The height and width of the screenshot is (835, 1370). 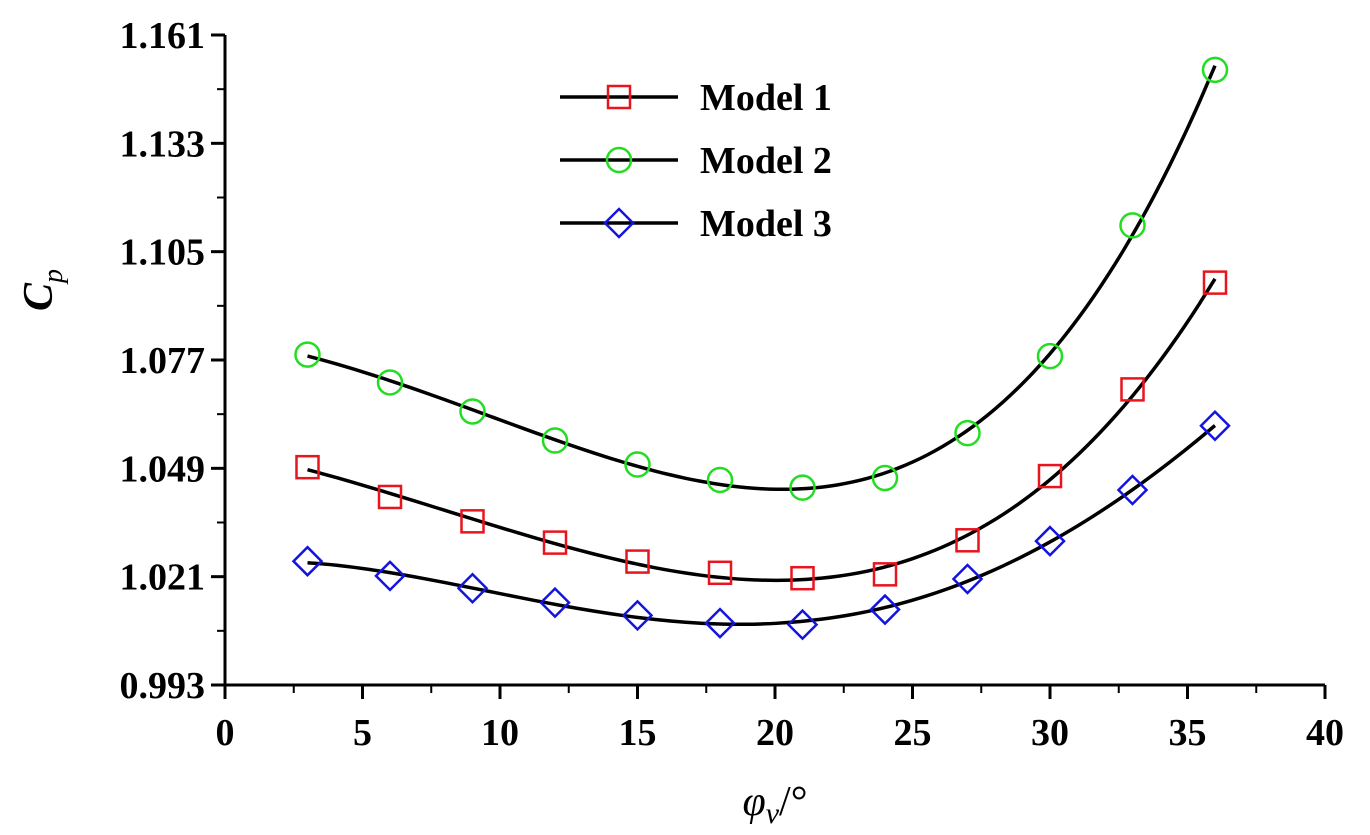 What do you see at coordinates (774, 804) in the screenshot?
I see `x-axis-title: φv/°` at bounding box center [774, 804].